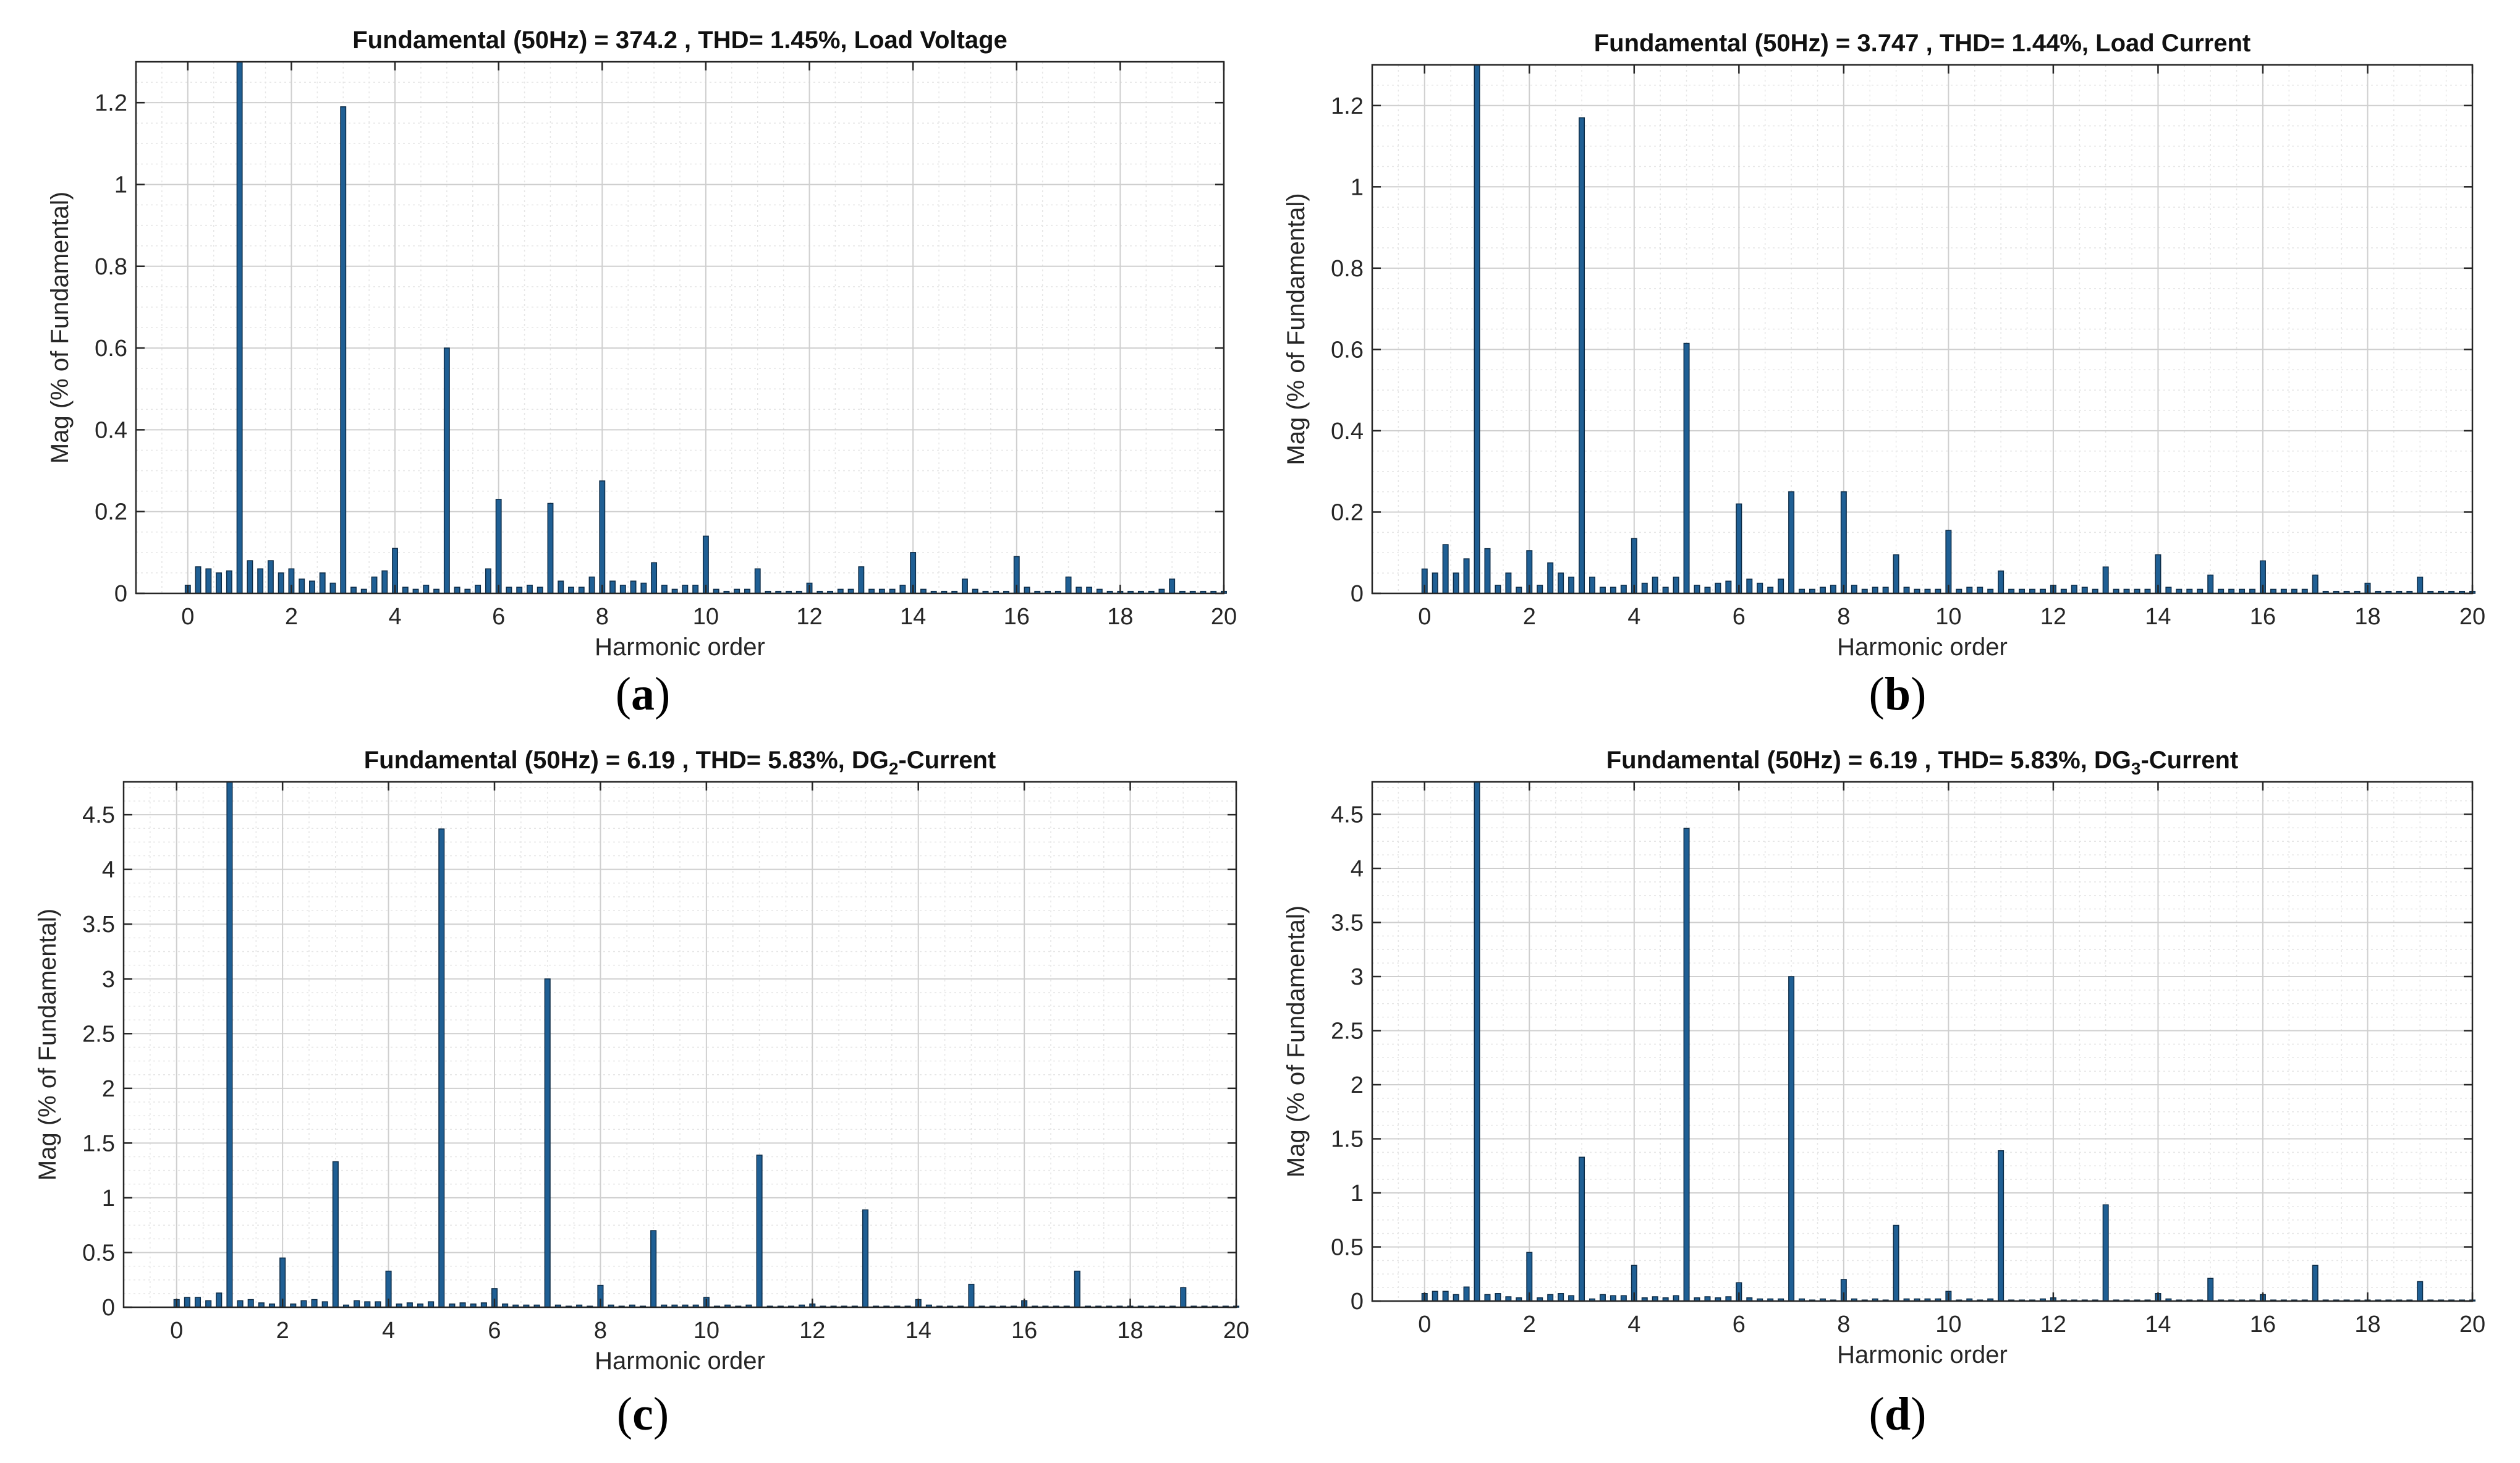  What do you see at coordinates (643, 694) in the screenshot?
I see `panel-label-a-text: a` at bounding box center [643, 694].